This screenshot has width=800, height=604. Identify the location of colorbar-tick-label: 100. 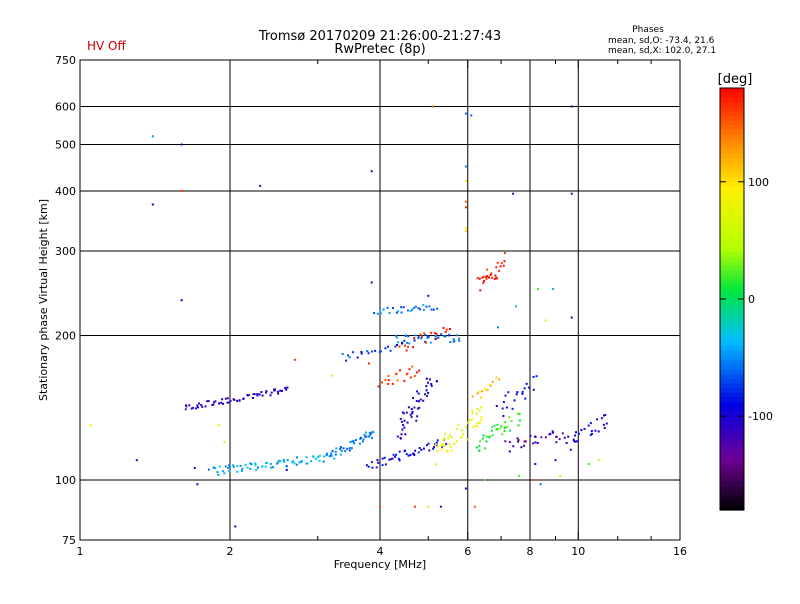
(758, 182).